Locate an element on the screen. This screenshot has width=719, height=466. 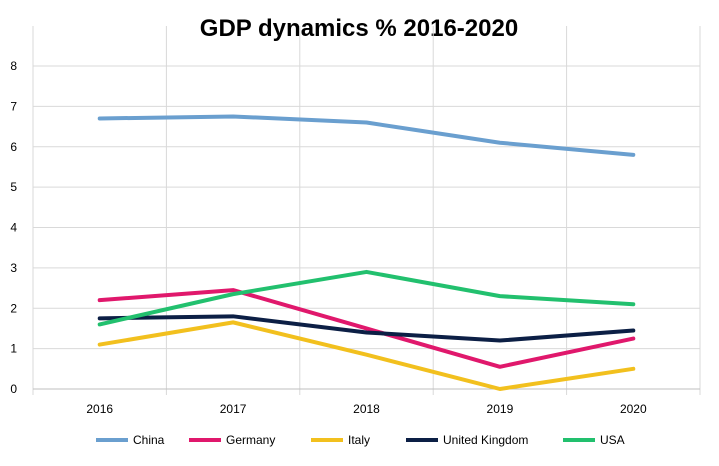
legend-label: USA is located at coordinates (612, 440).